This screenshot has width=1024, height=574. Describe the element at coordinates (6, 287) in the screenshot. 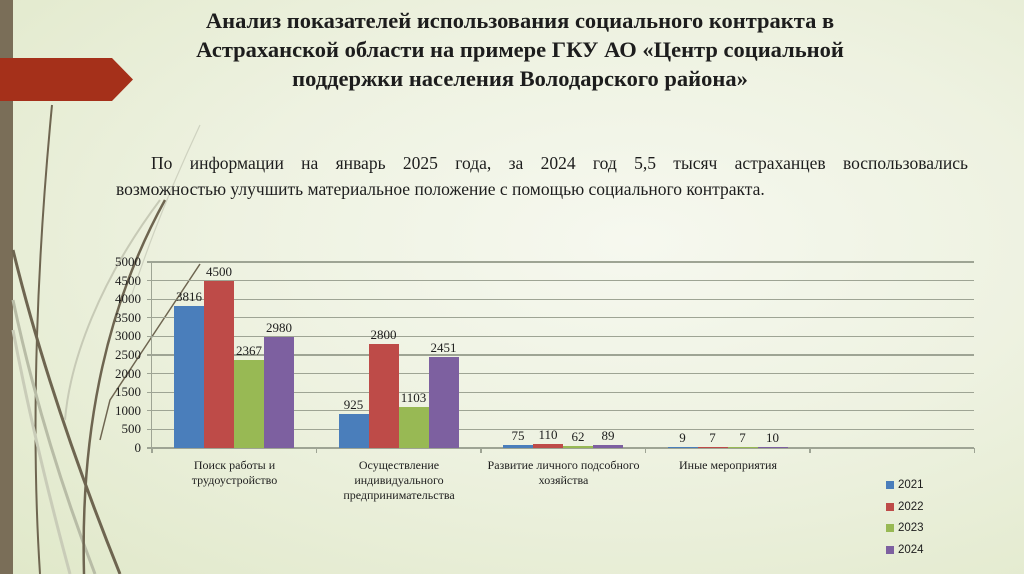

I see `left-decor-stripe` at that location.